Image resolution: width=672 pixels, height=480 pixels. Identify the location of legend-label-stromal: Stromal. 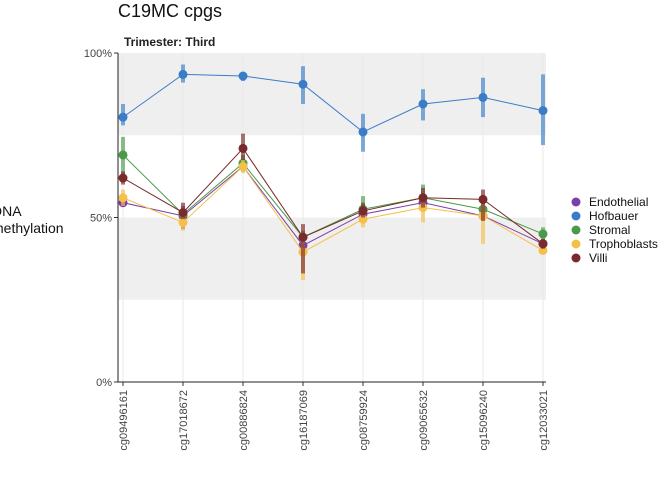
(609, 230).